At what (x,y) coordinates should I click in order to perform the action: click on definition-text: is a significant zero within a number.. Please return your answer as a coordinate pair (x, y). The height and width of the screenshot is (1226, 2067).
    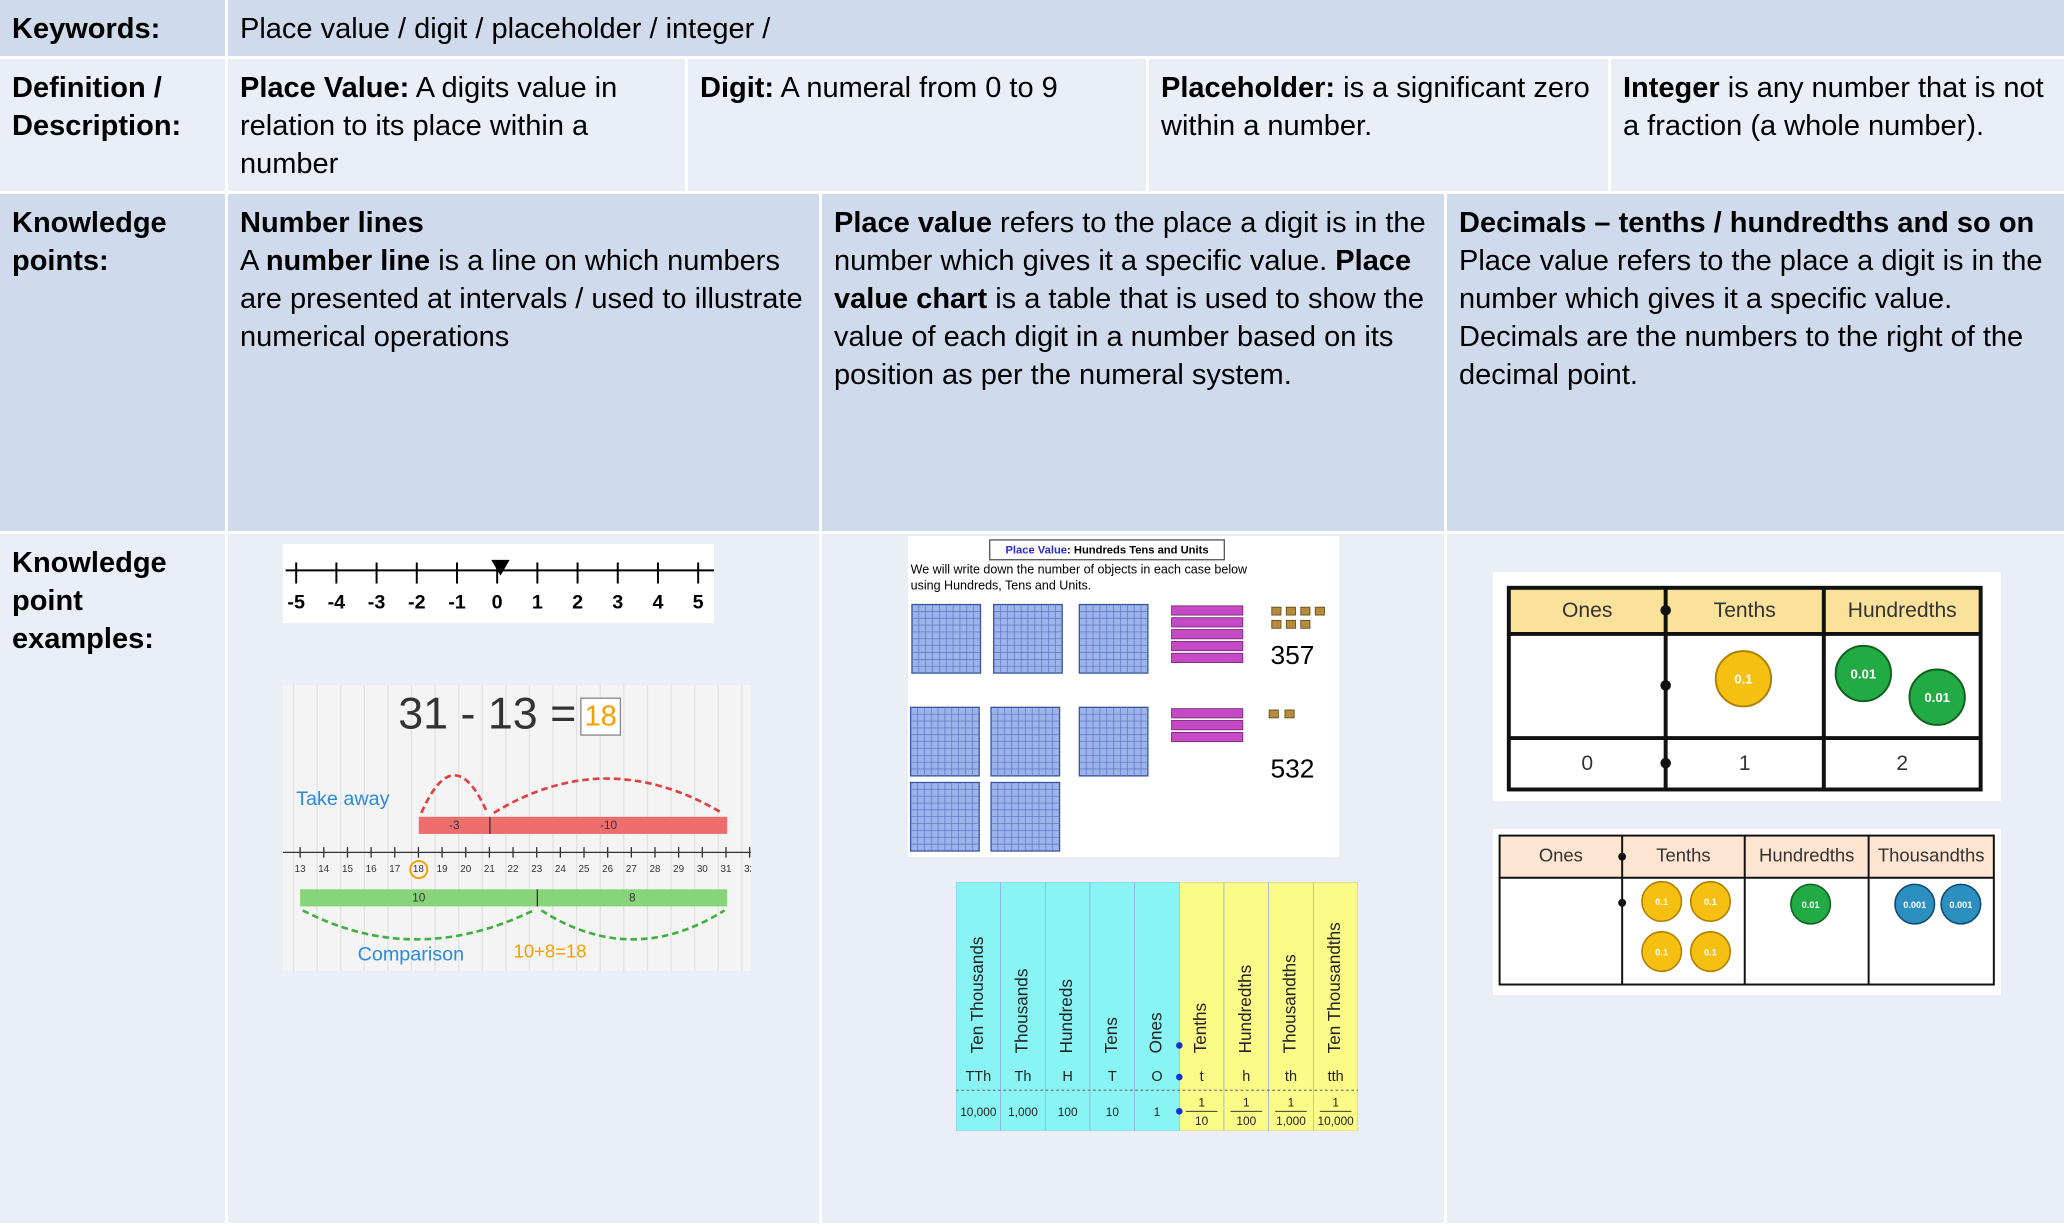
    Looking at the image, I should click on (1375, 107).